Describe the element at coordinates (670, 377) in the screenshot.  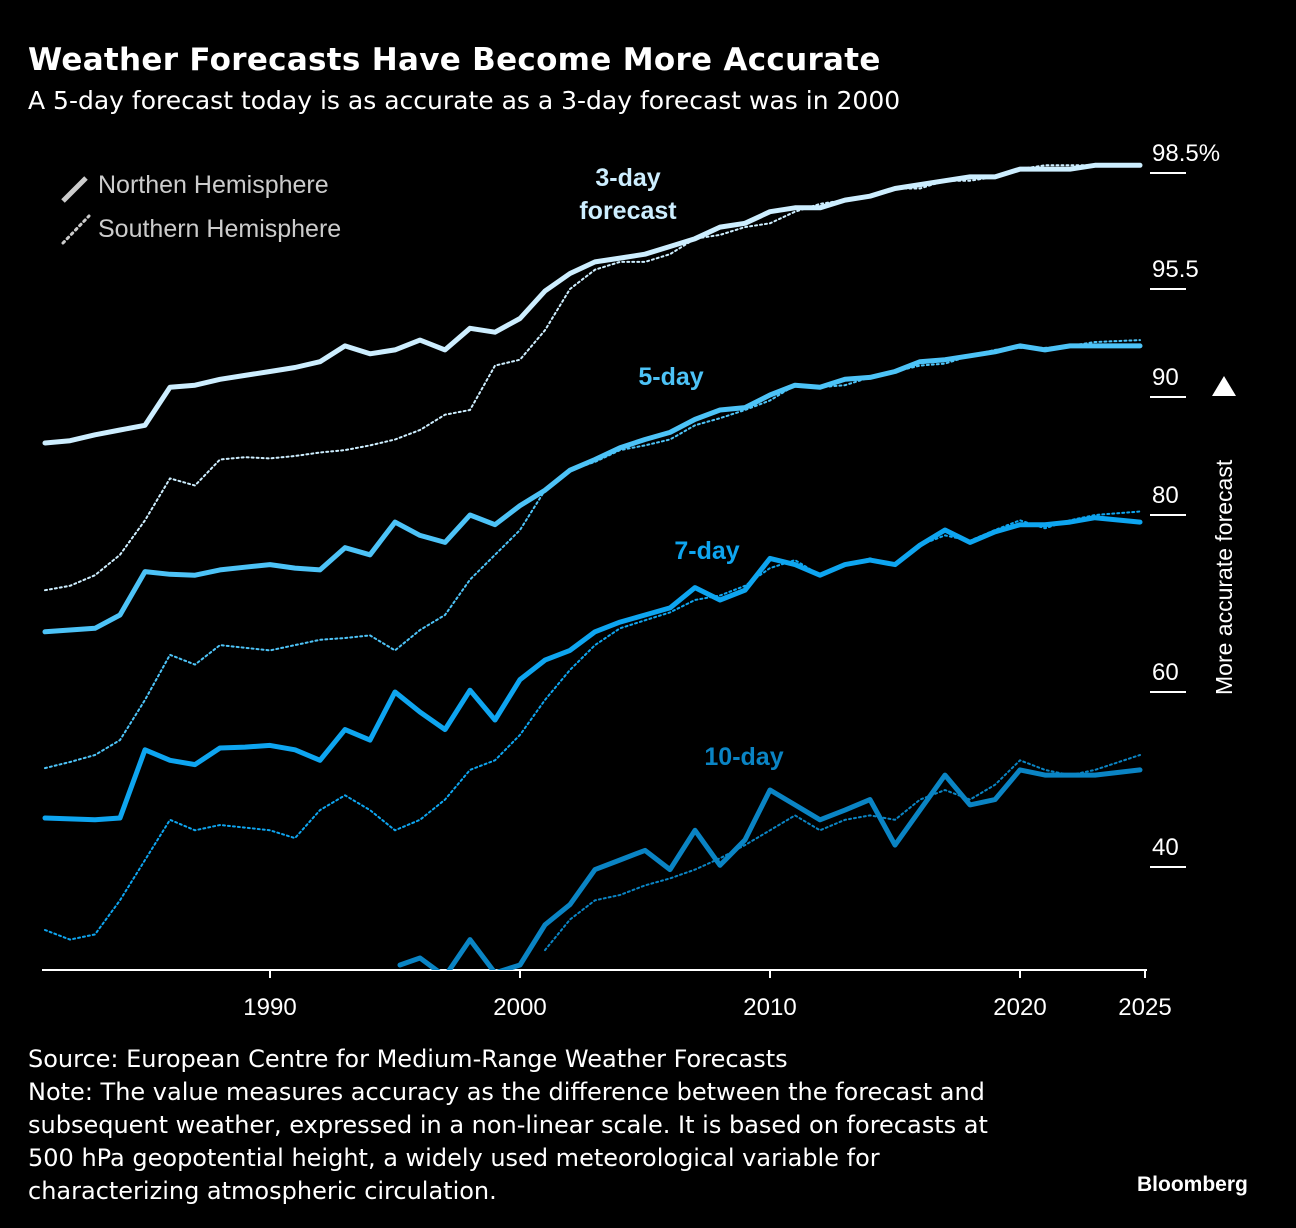
I see `series-label: 5-day` at that location.